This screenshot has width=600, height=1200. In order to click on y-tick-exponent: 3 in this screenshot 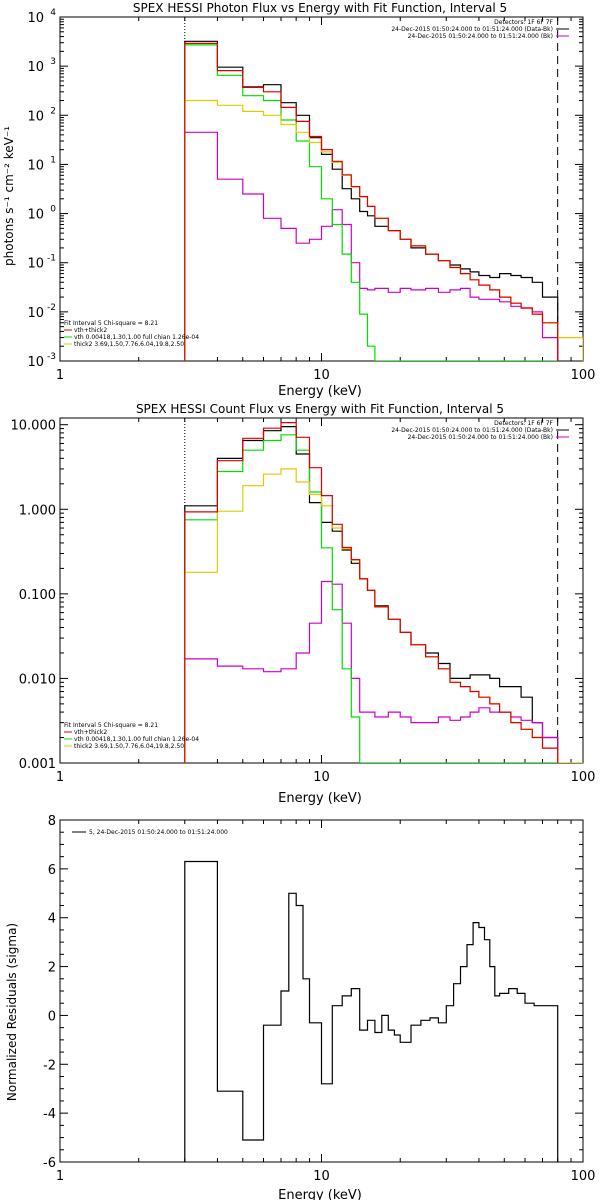, I will do `click(53, 62)`.